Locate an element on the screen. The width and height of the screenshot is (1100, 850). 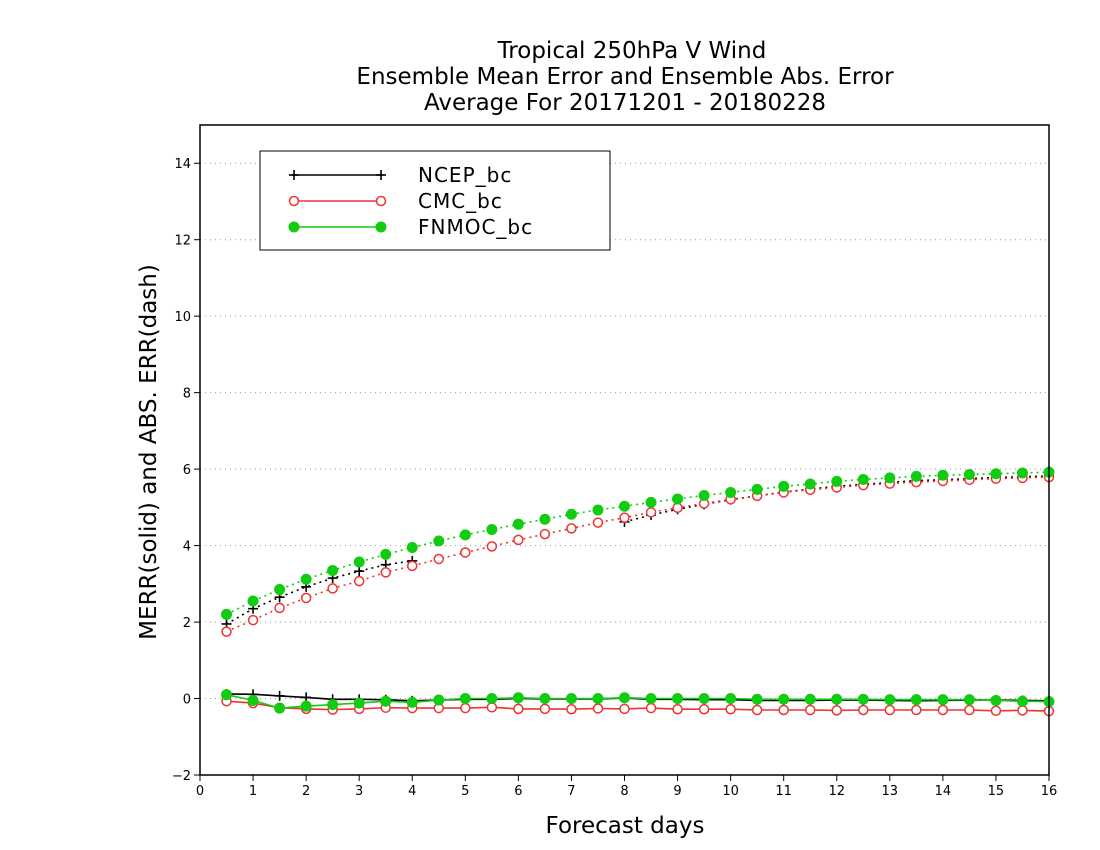
legend-label: NCEP_bc is located at coordinates (465, 175).